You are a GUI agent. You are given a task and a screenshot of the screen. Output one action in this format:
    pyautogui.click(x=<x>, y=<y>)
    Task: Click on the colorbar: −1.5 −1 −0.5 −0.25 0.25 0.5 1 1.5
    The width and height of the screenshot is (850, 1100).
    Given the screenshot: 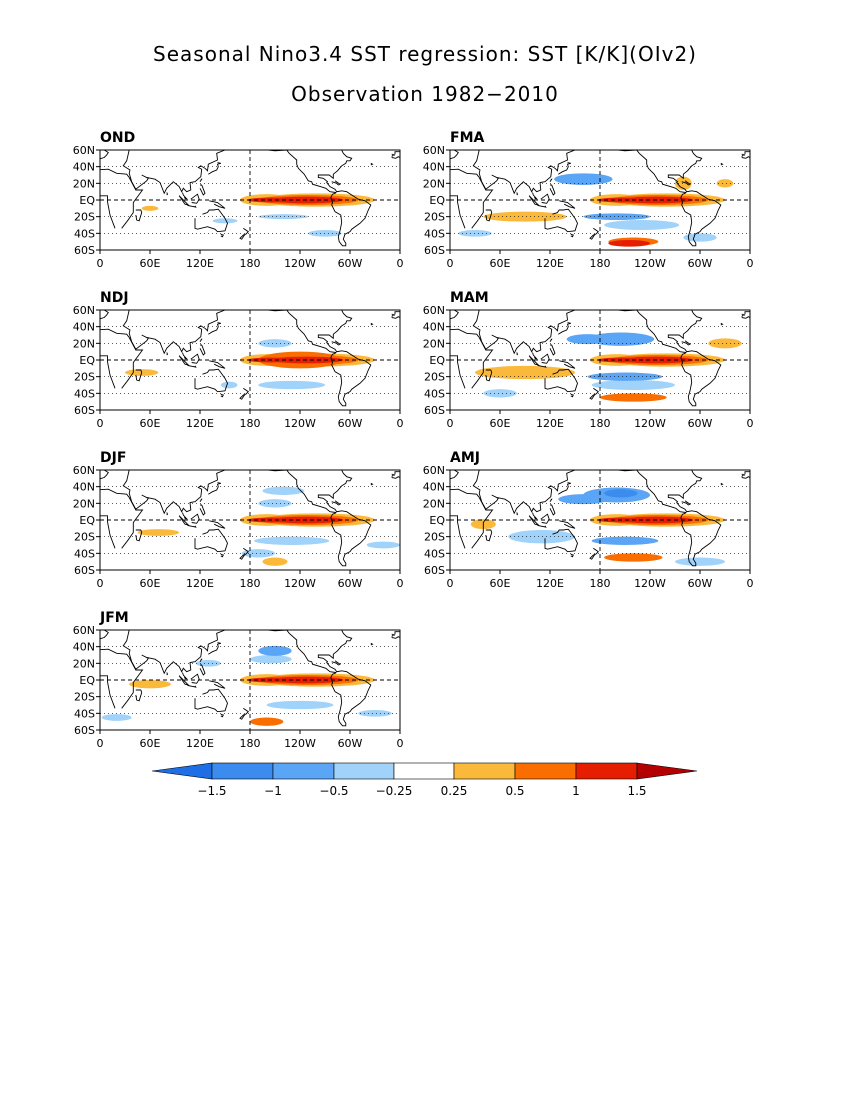 What is the action you would take?
    pyautogui.click(x=424, y=780)
    